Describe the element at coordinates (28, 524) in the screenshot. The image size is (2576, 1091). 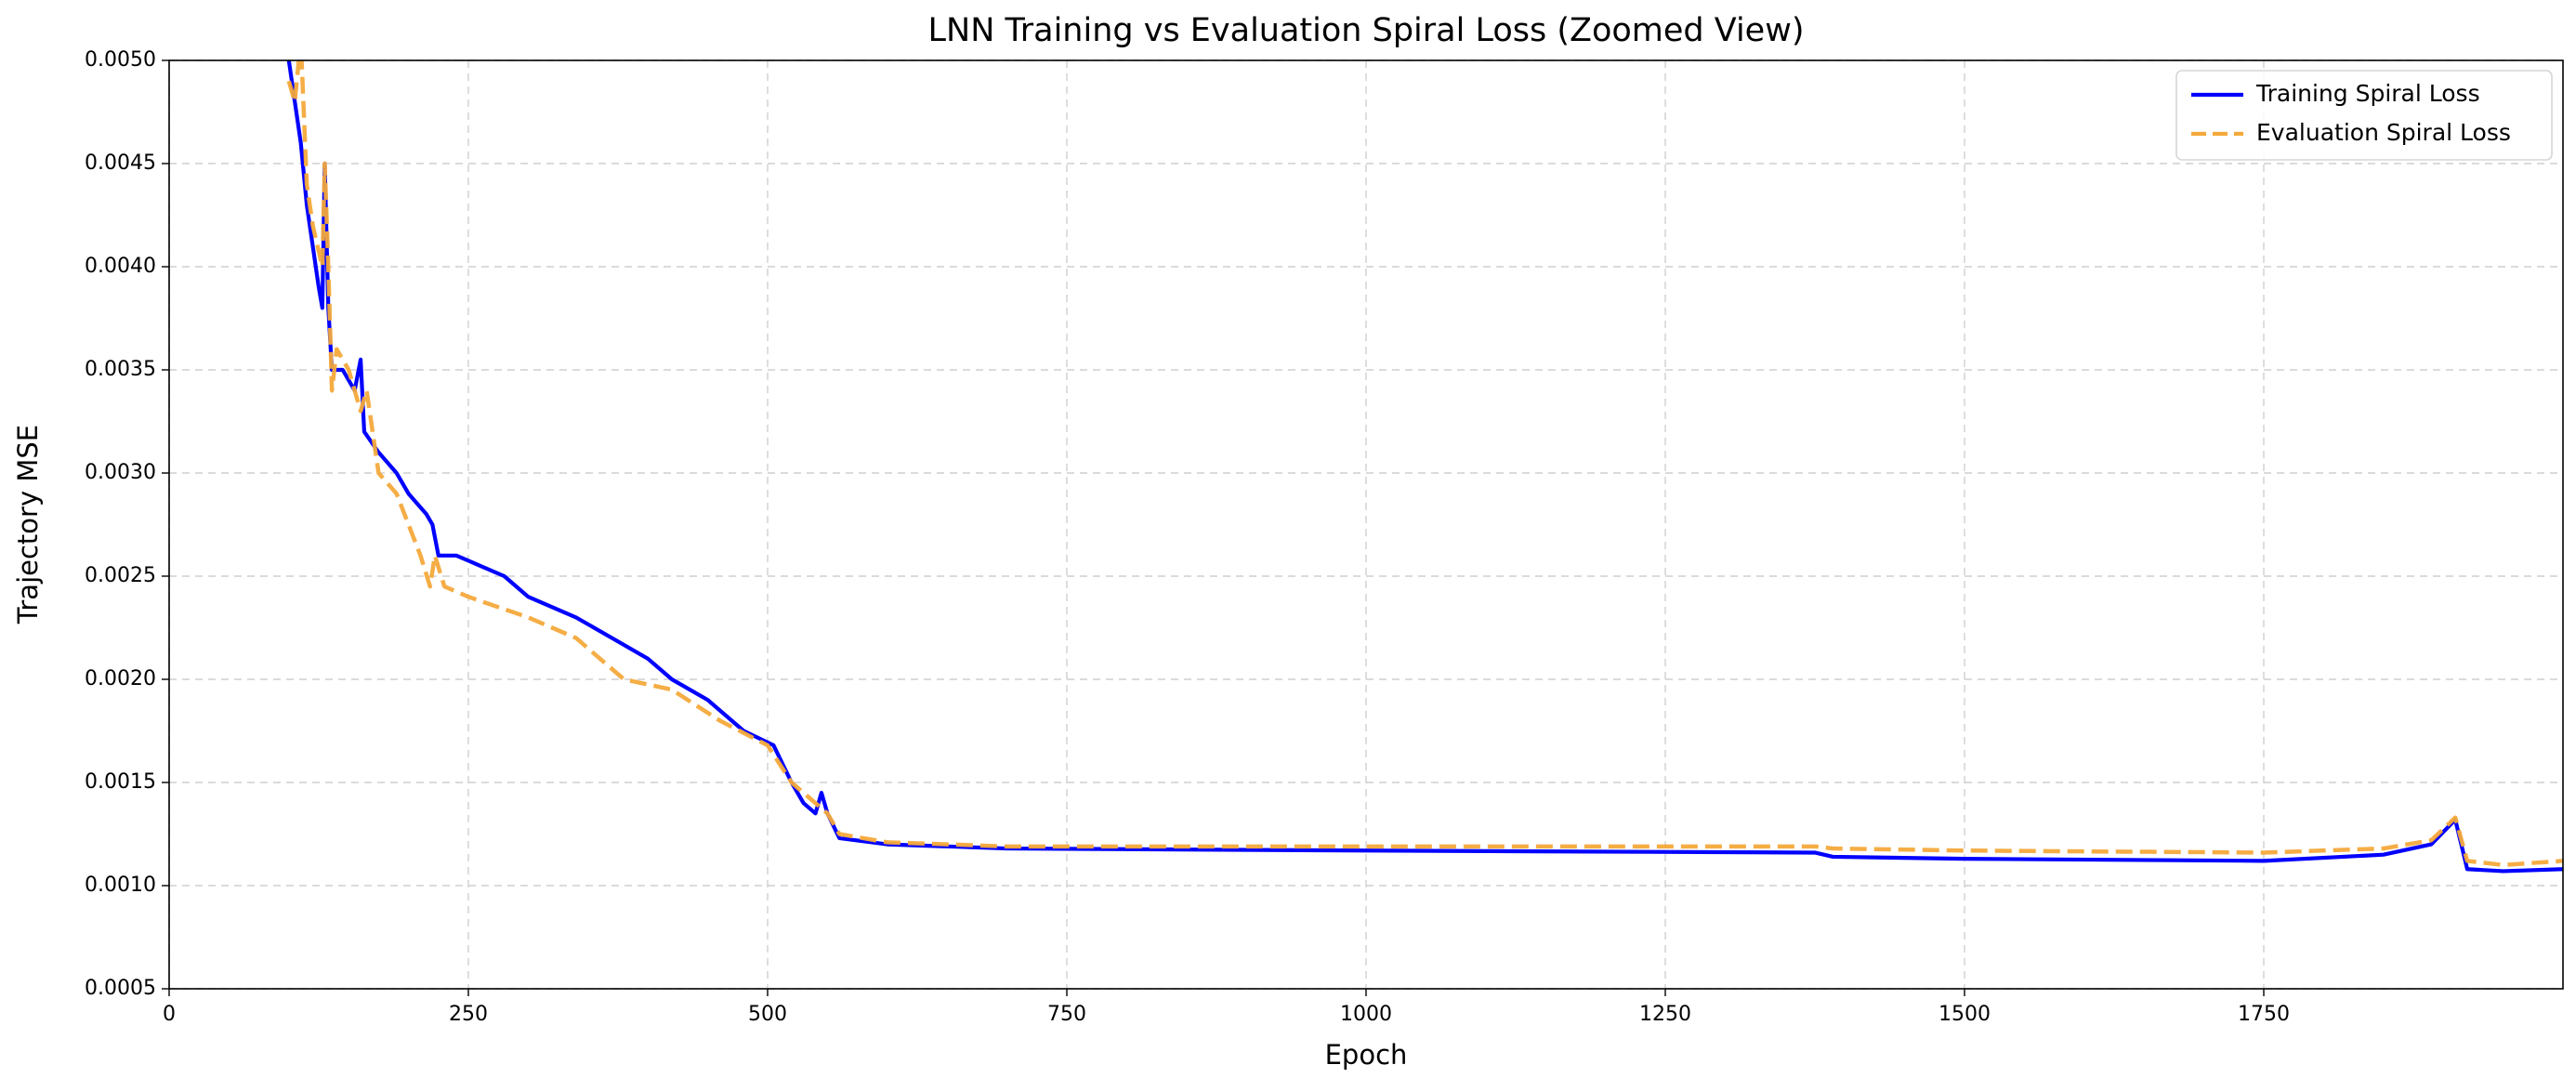
I see `y-axis-label: Trajectory MSE` at that location.